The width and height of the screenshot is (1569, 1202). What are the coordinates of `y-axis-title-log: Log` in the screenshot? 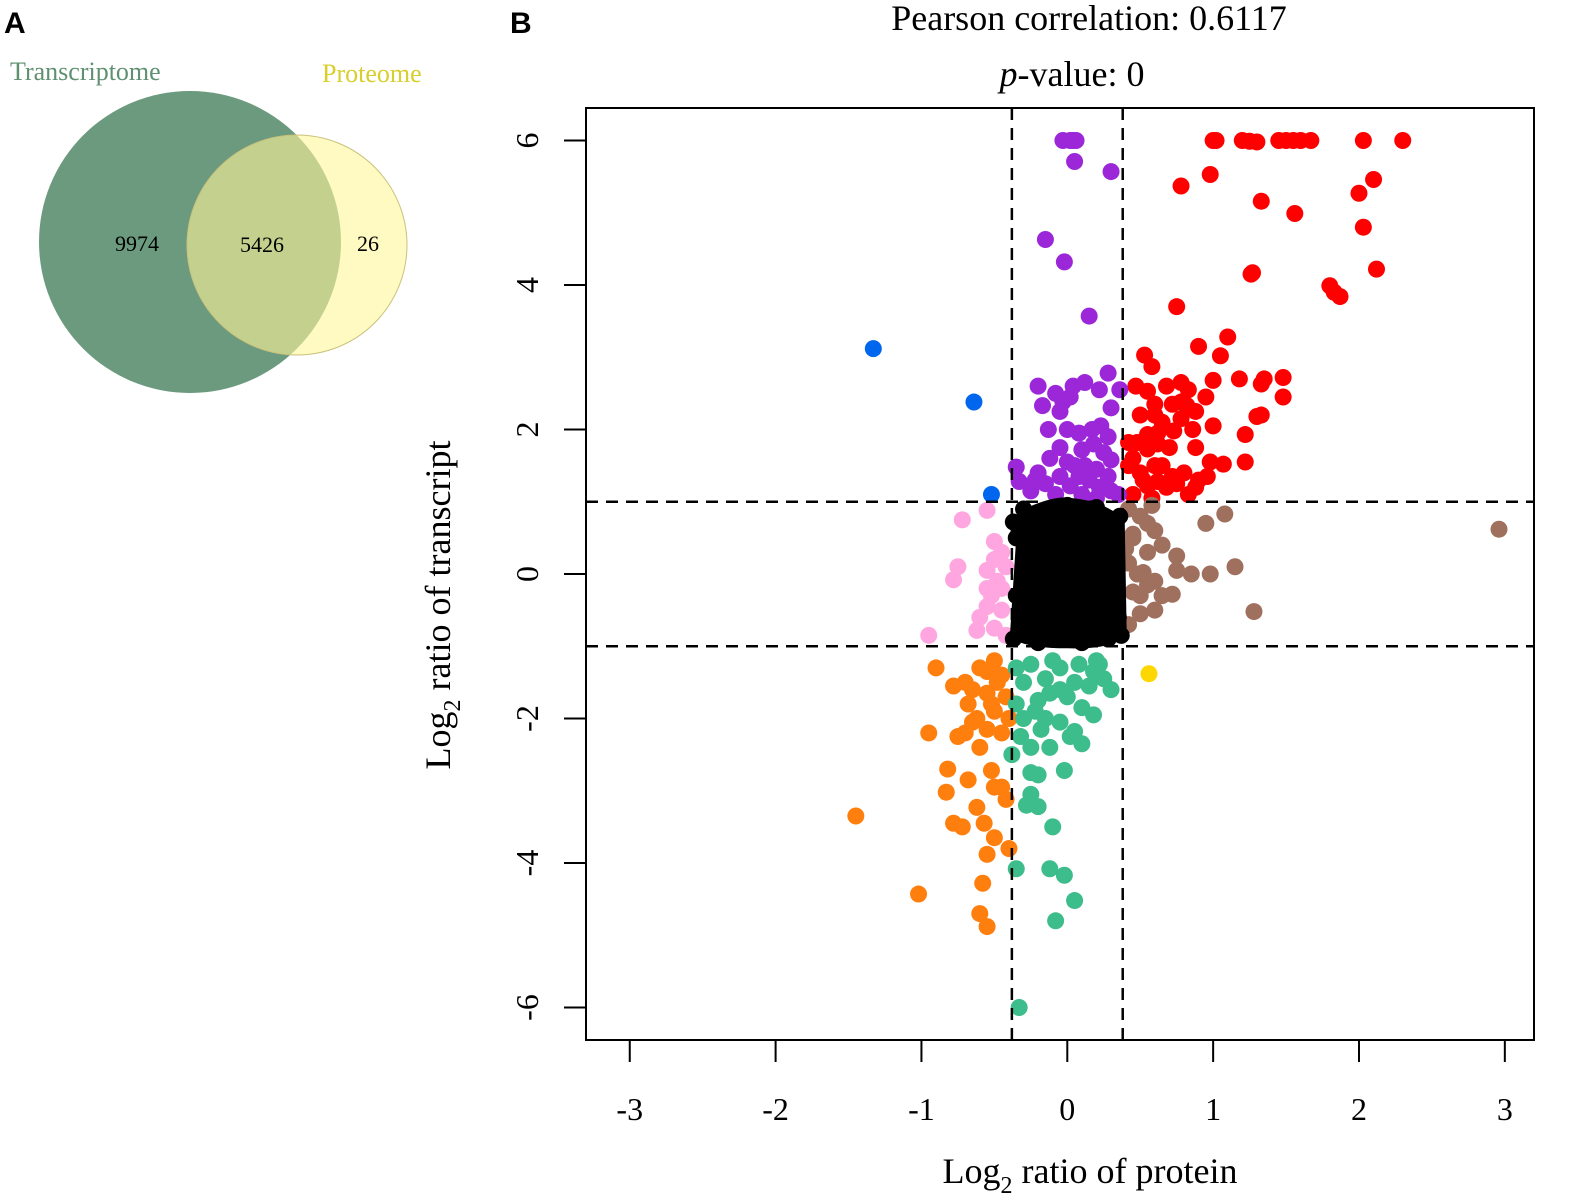 It's located at (438, 740).